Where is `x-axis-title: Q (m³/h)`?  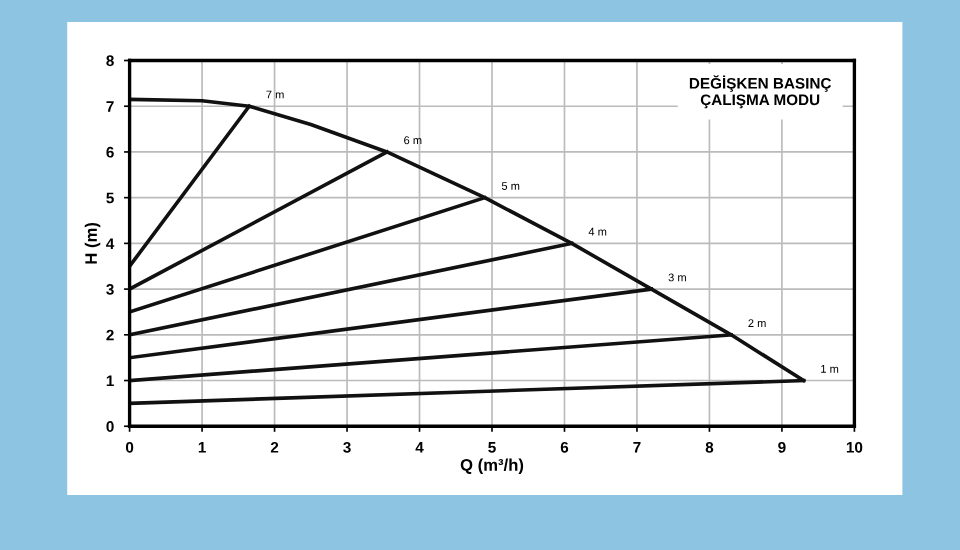
x-axis-title: Q (m³/h) is located at coordinates (492, 466).